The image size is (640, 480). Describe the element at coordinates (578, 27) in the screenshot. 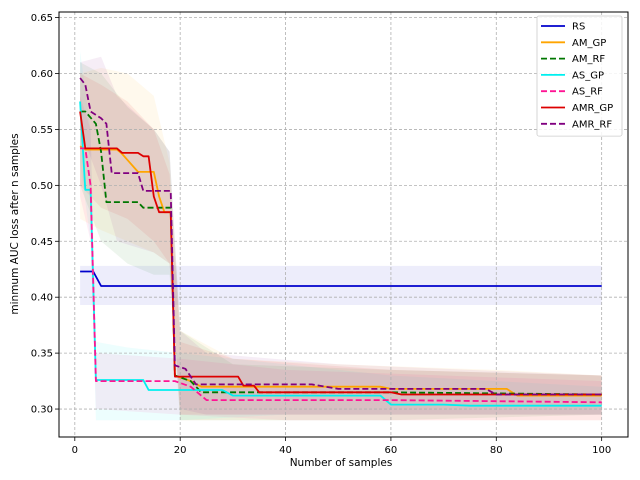

I see `legend-label-rs: RS` at that location.